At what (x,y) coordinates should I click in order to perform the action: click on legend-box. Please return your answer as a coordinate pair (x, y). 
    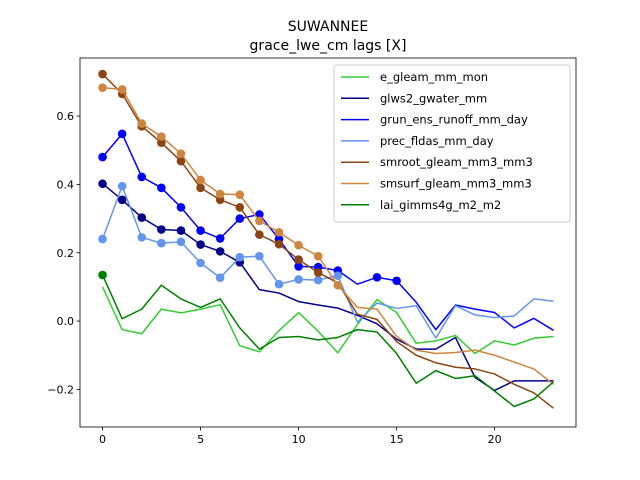
    Looking at the image, I should click on (452, 143).